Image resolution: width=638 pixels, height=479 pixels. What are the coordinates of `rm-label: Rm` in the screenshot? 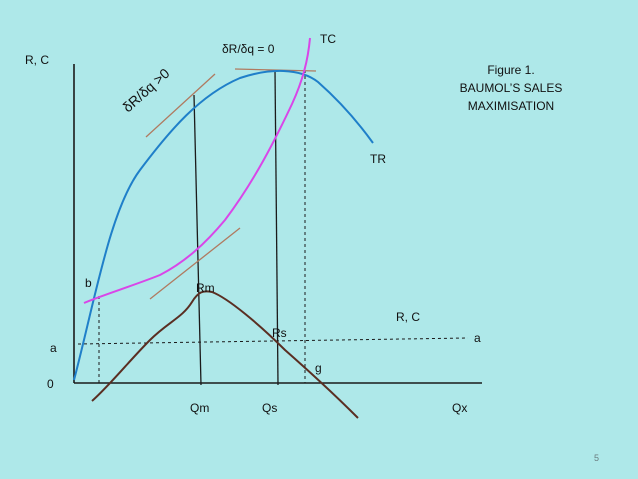 It's located at (205, 288).